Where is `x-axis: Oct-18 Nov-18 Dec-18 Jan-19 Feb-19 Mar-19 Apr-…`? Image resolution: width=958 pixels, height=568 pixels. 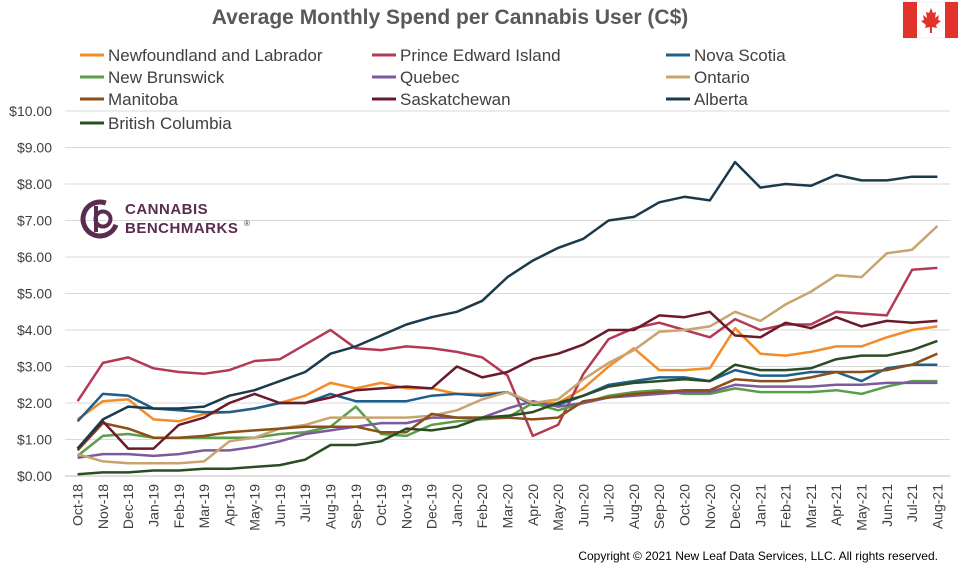
x-axis: Oct-18 Nov-18 Dec-18 Jan-19 Feb-19 Mar-19 Apr-… is located at coordinates (508, 507).